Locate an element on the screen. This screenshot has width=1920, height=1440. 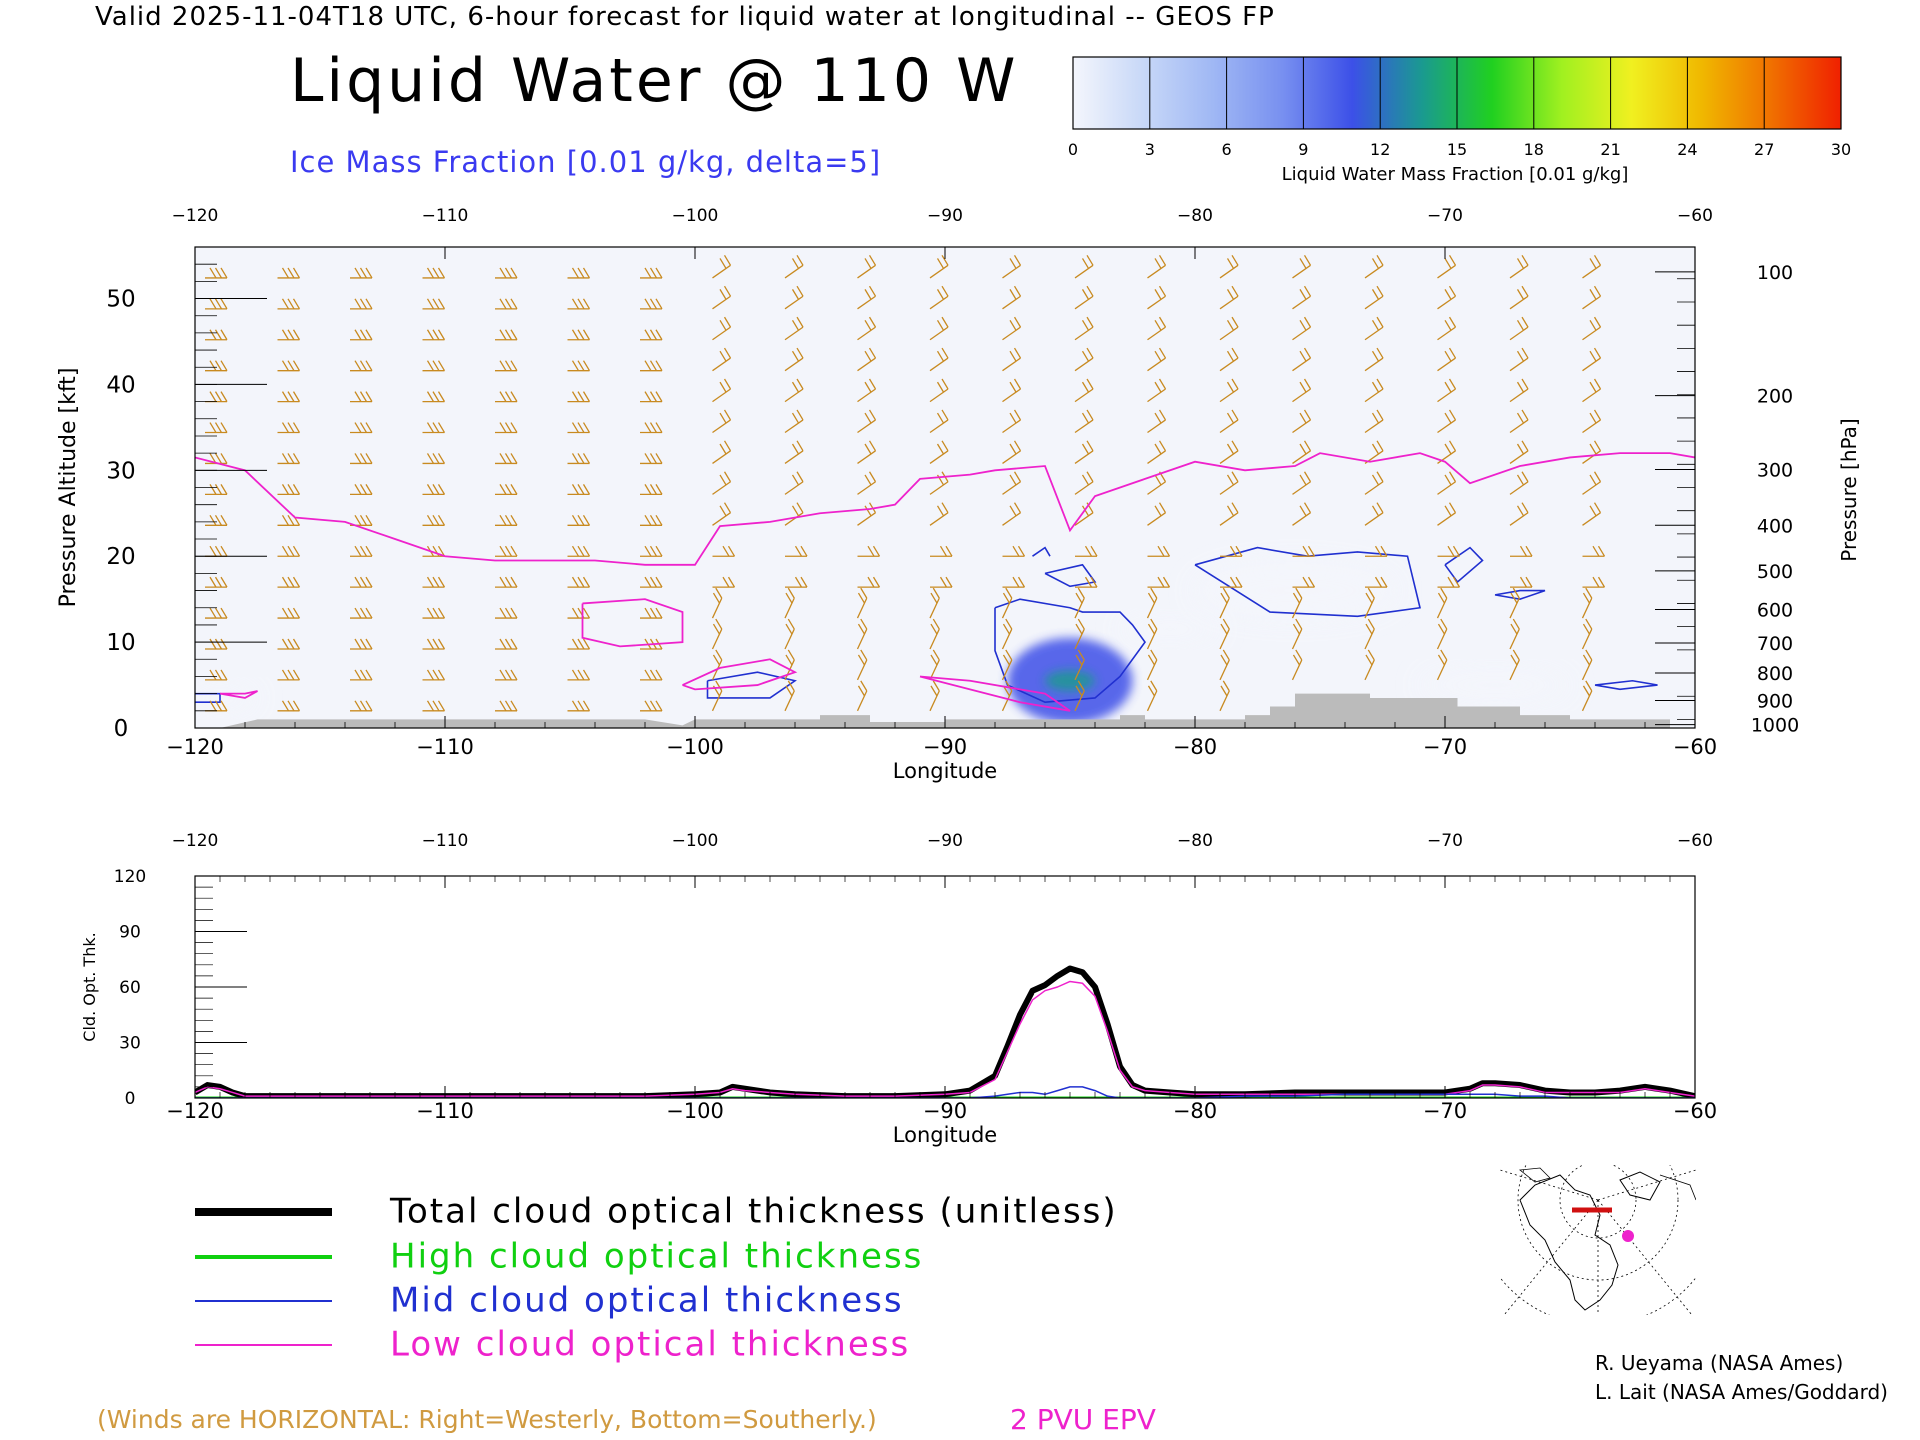
credit-line-2: L. Lait (NASA Ames/Goddard) is located at coordinates (1741, 1392).